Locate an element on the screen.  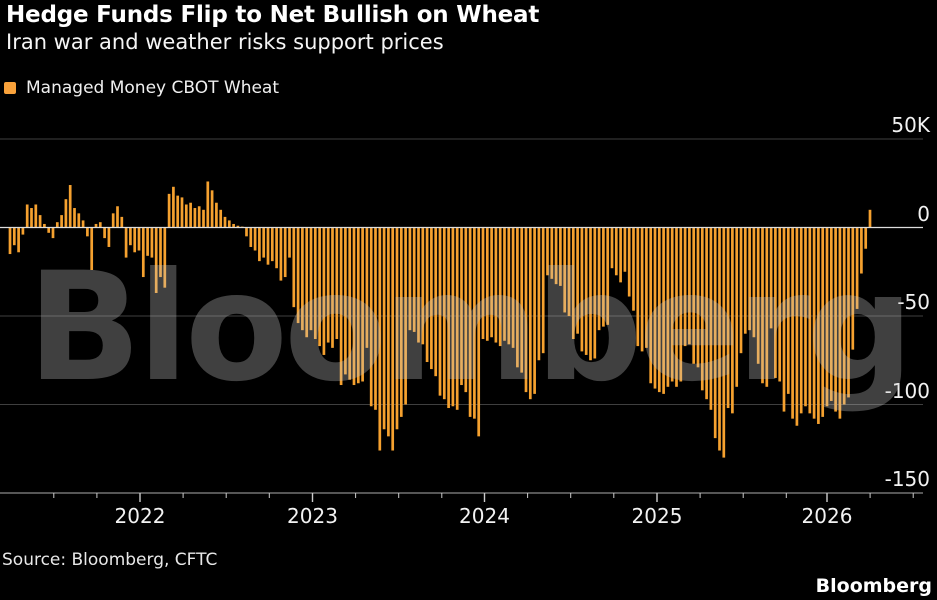
y-axis-label: 50K is located at coordinates (910, 125).